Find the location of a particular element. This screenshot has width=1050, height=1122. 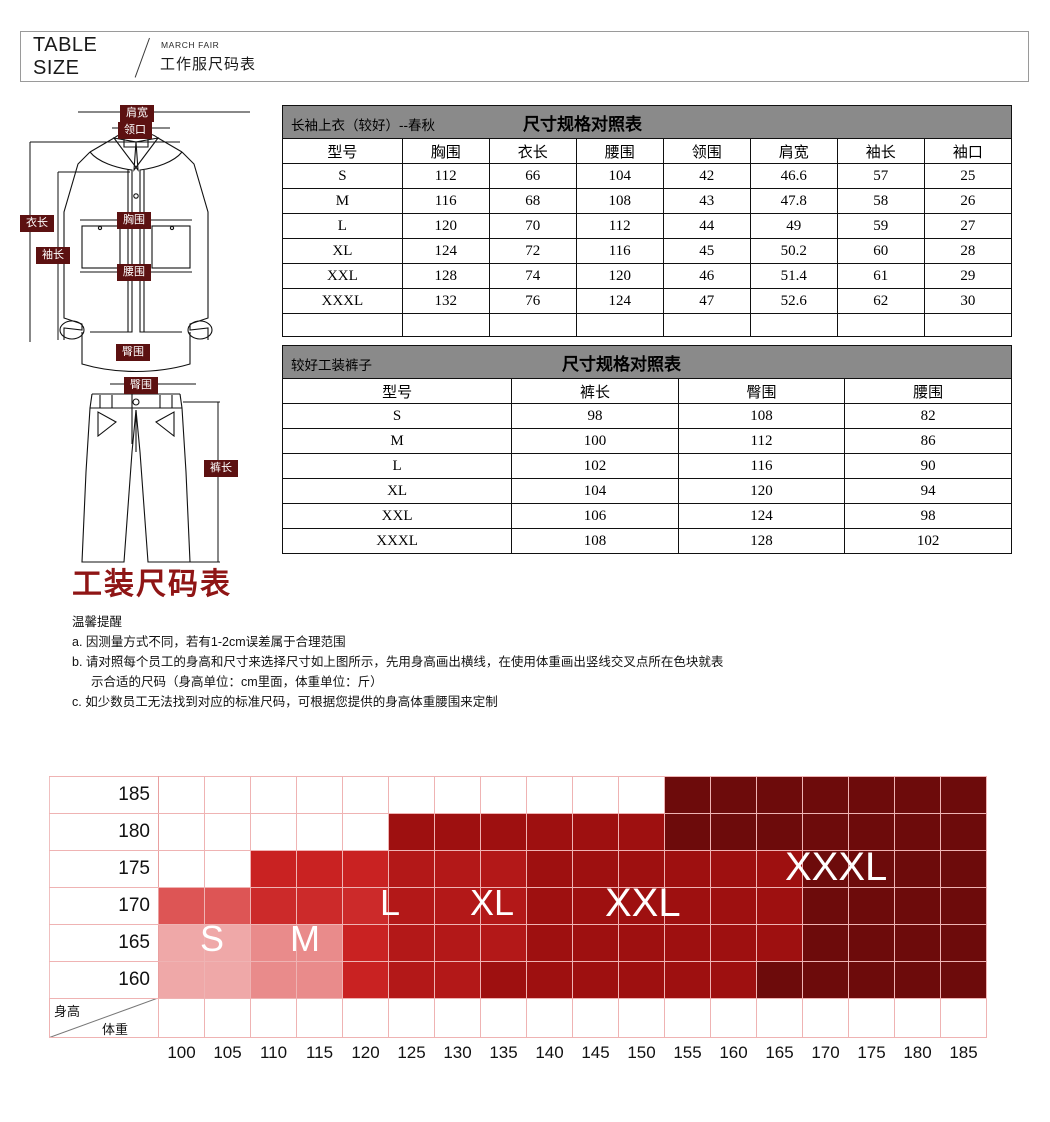

weight-axis-spacer is located at coordinates (104, 1053).